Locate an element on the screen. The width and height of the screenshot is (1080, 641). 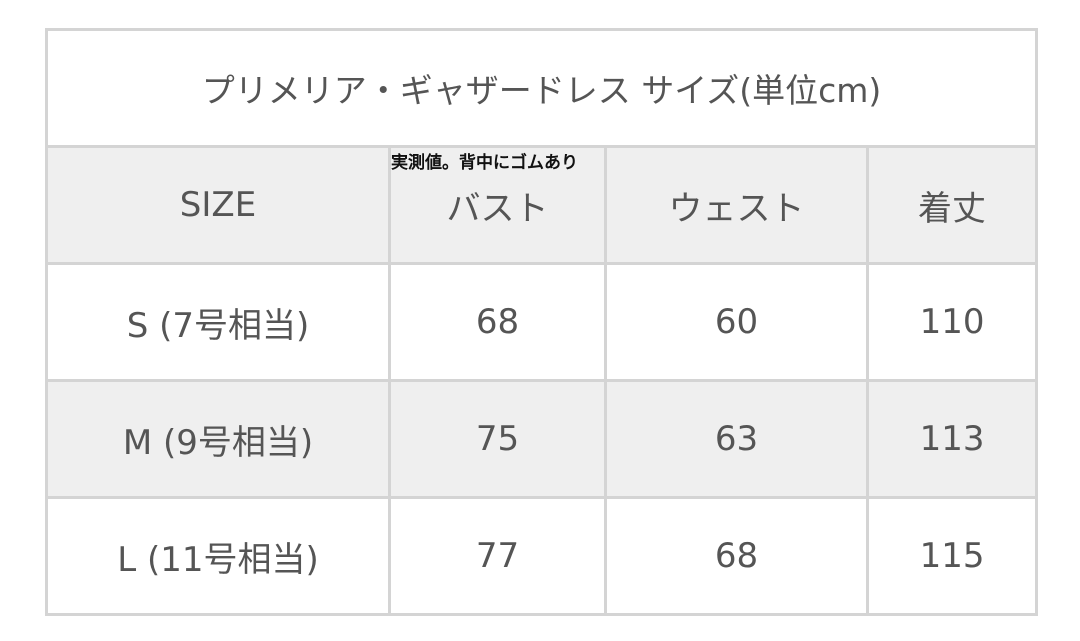
length-cell: 113 is located at coordinates (952, 439).